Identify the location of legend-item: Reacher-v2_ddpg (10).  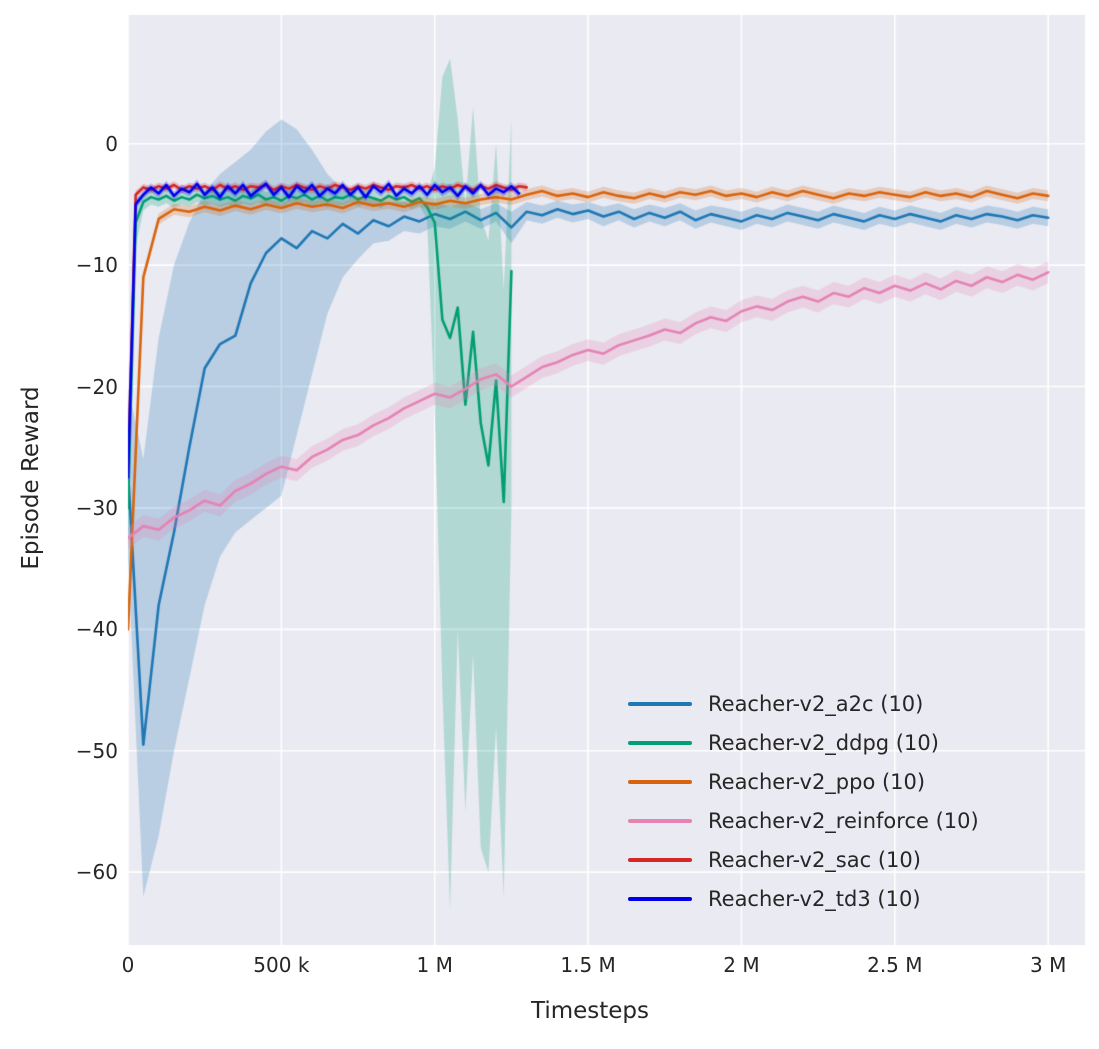
(803, 742).